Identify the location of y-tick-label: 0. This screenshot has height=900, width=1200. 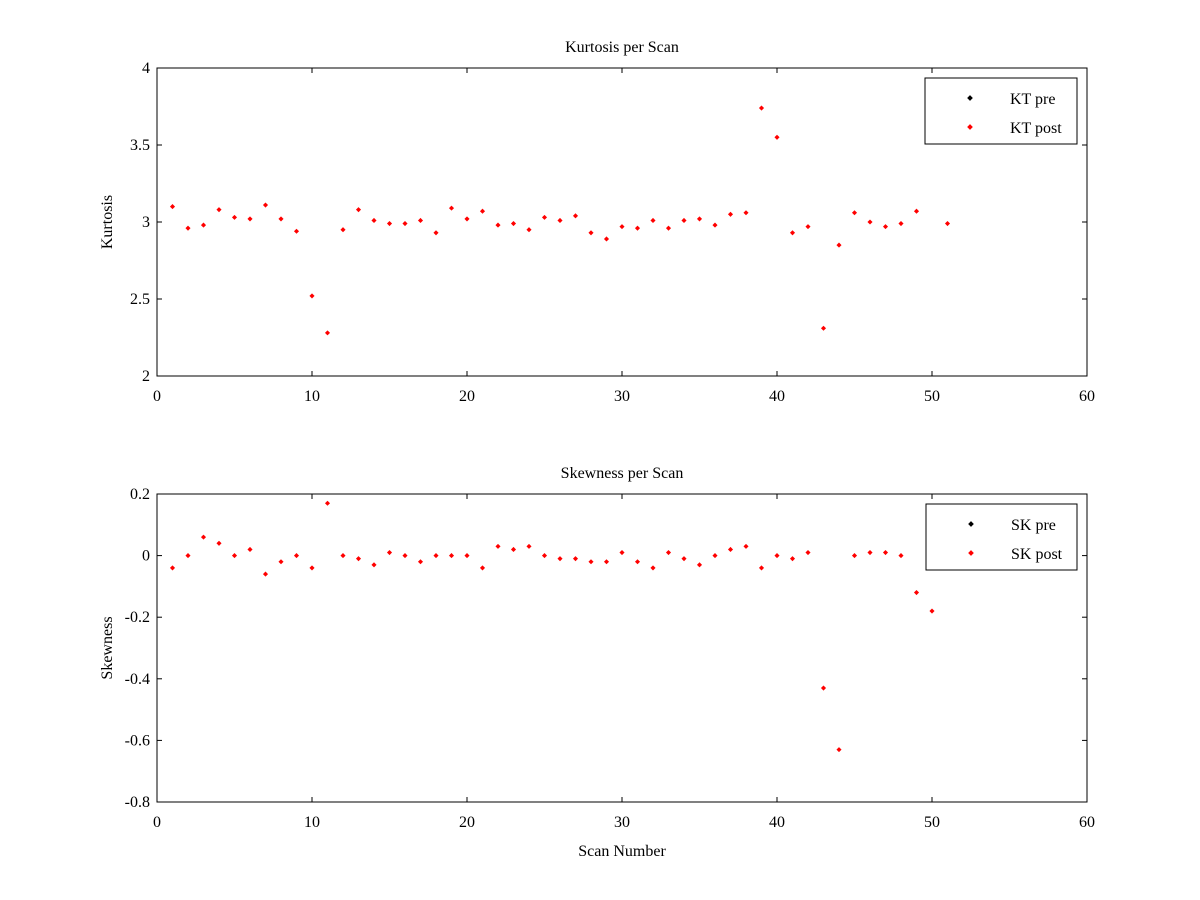
(146, 556).